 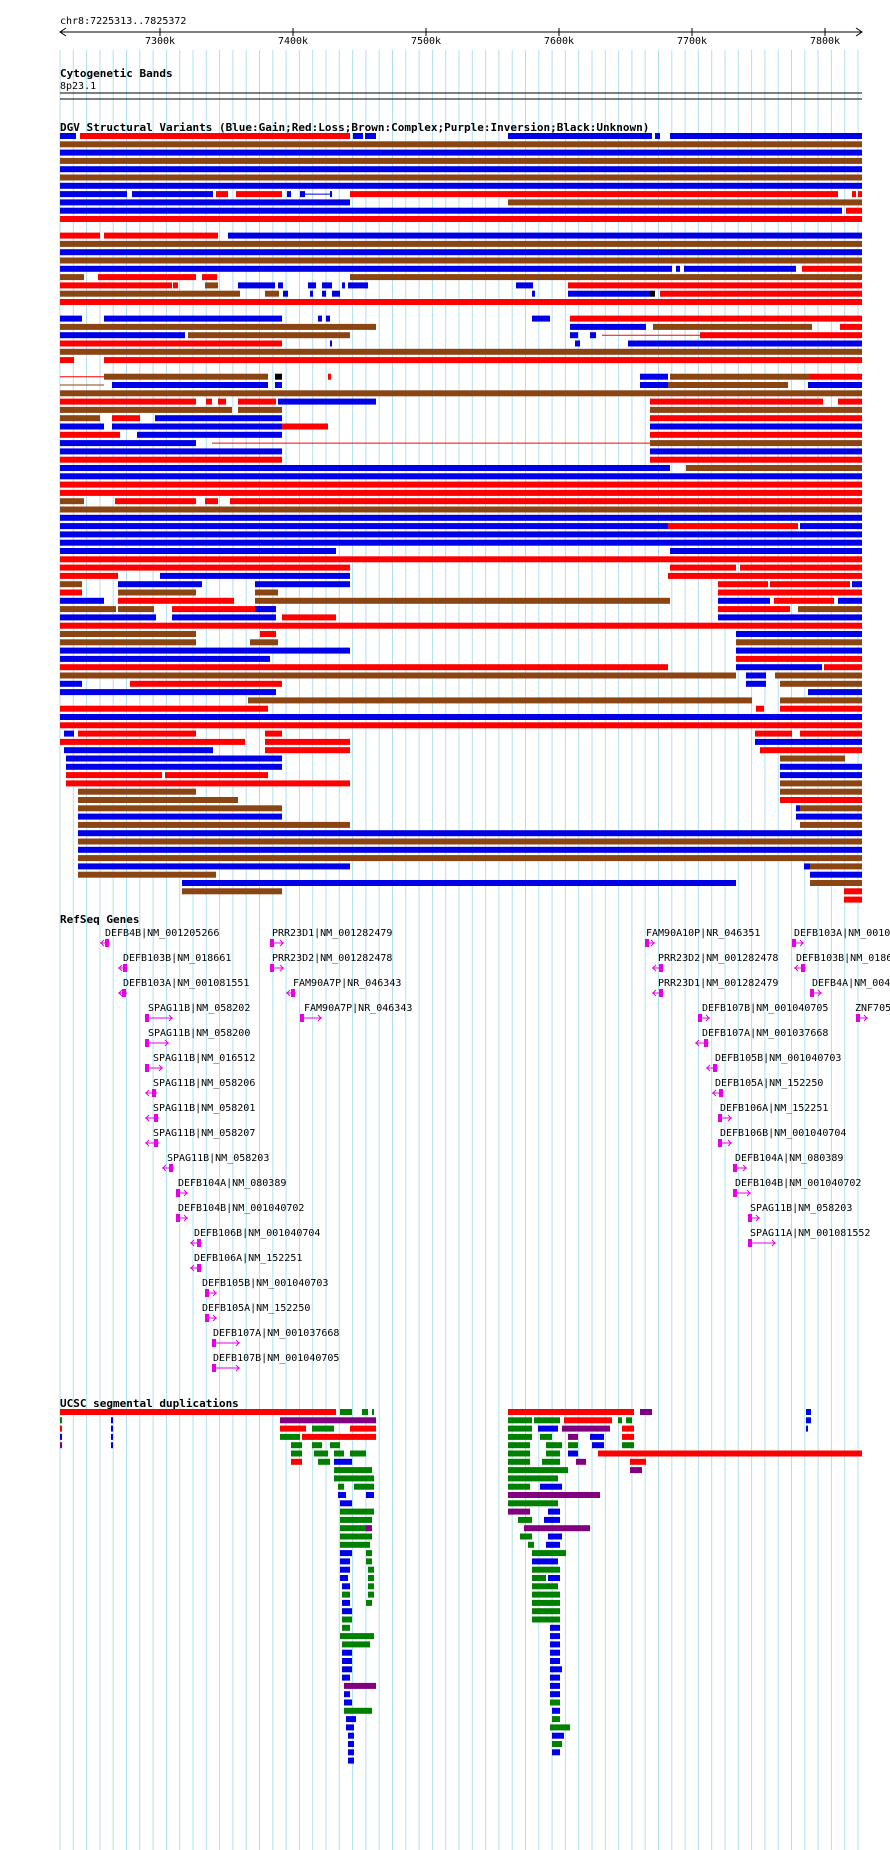 What do you see at coordinates (177, 958) in the screenshot?
I see `gene-label: DEFB103B|NM_018661` at bounding box center [177, 958].